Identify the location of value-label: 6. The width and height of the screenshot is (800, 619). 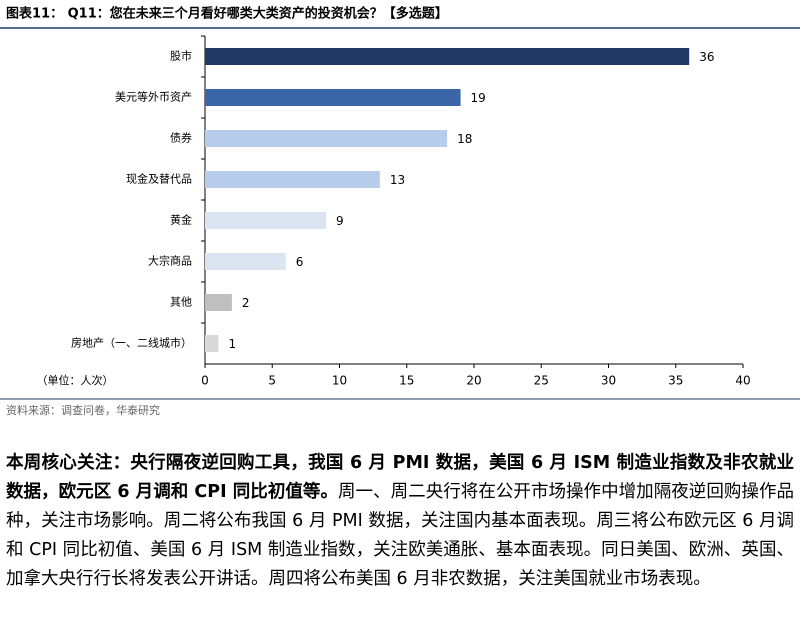
(300, 262).